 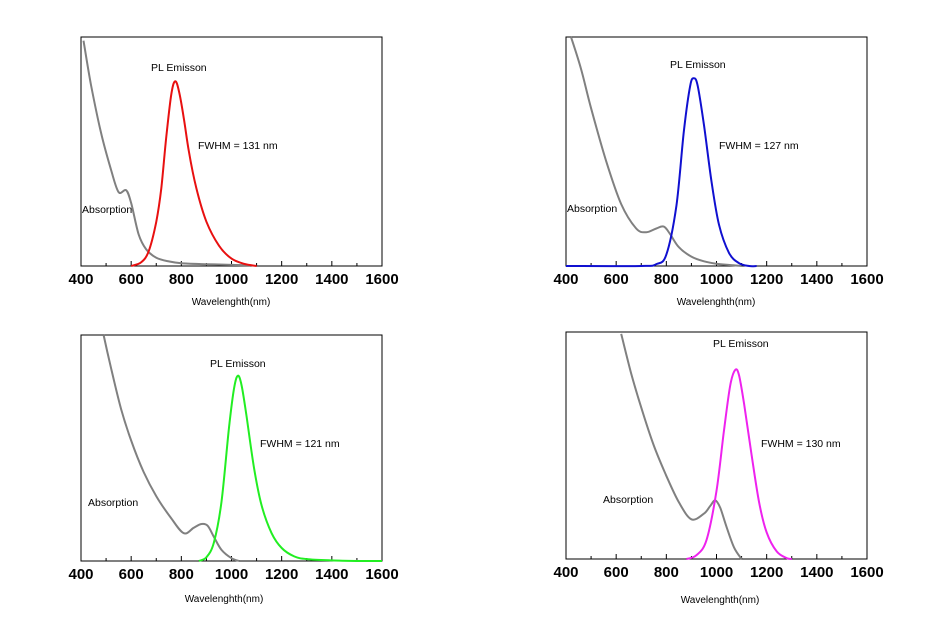 I want to click on fwhm-annotation: FWHM = 127 nm, so click(x=759, y=146).